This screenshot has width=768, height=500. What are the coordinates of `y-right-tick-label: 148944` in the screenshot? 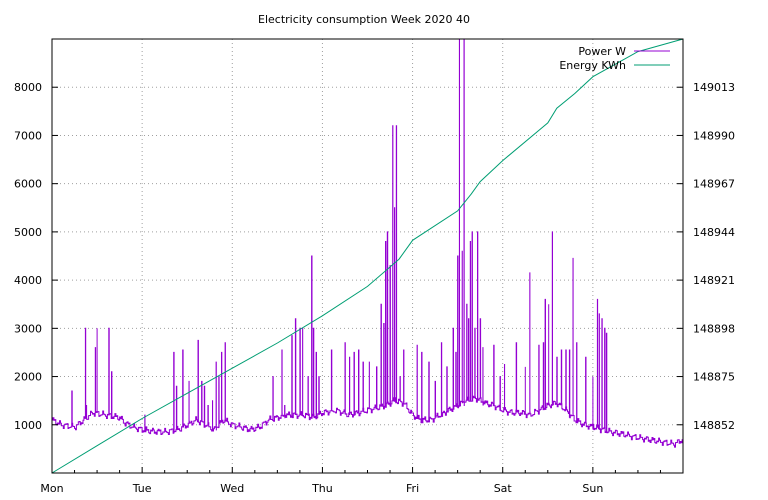 It's located at (714, 232).